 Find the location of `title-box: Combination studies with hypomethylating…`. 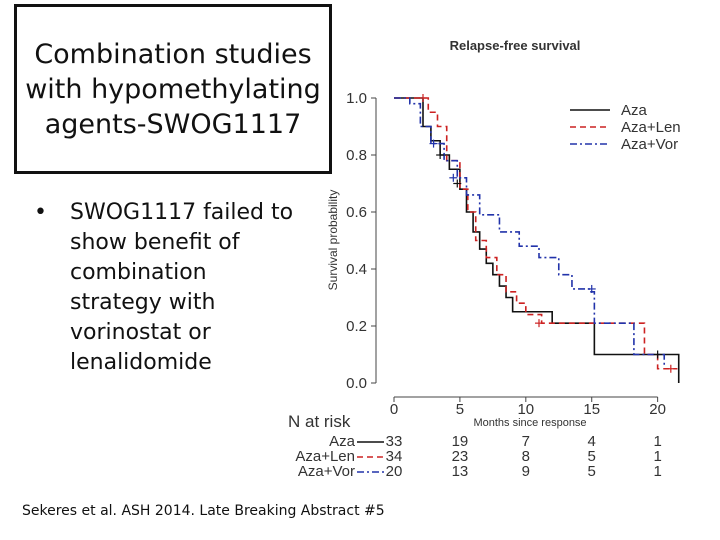

title-box: Combination studies with hypomethylating… is located at coordinates (173, 89).